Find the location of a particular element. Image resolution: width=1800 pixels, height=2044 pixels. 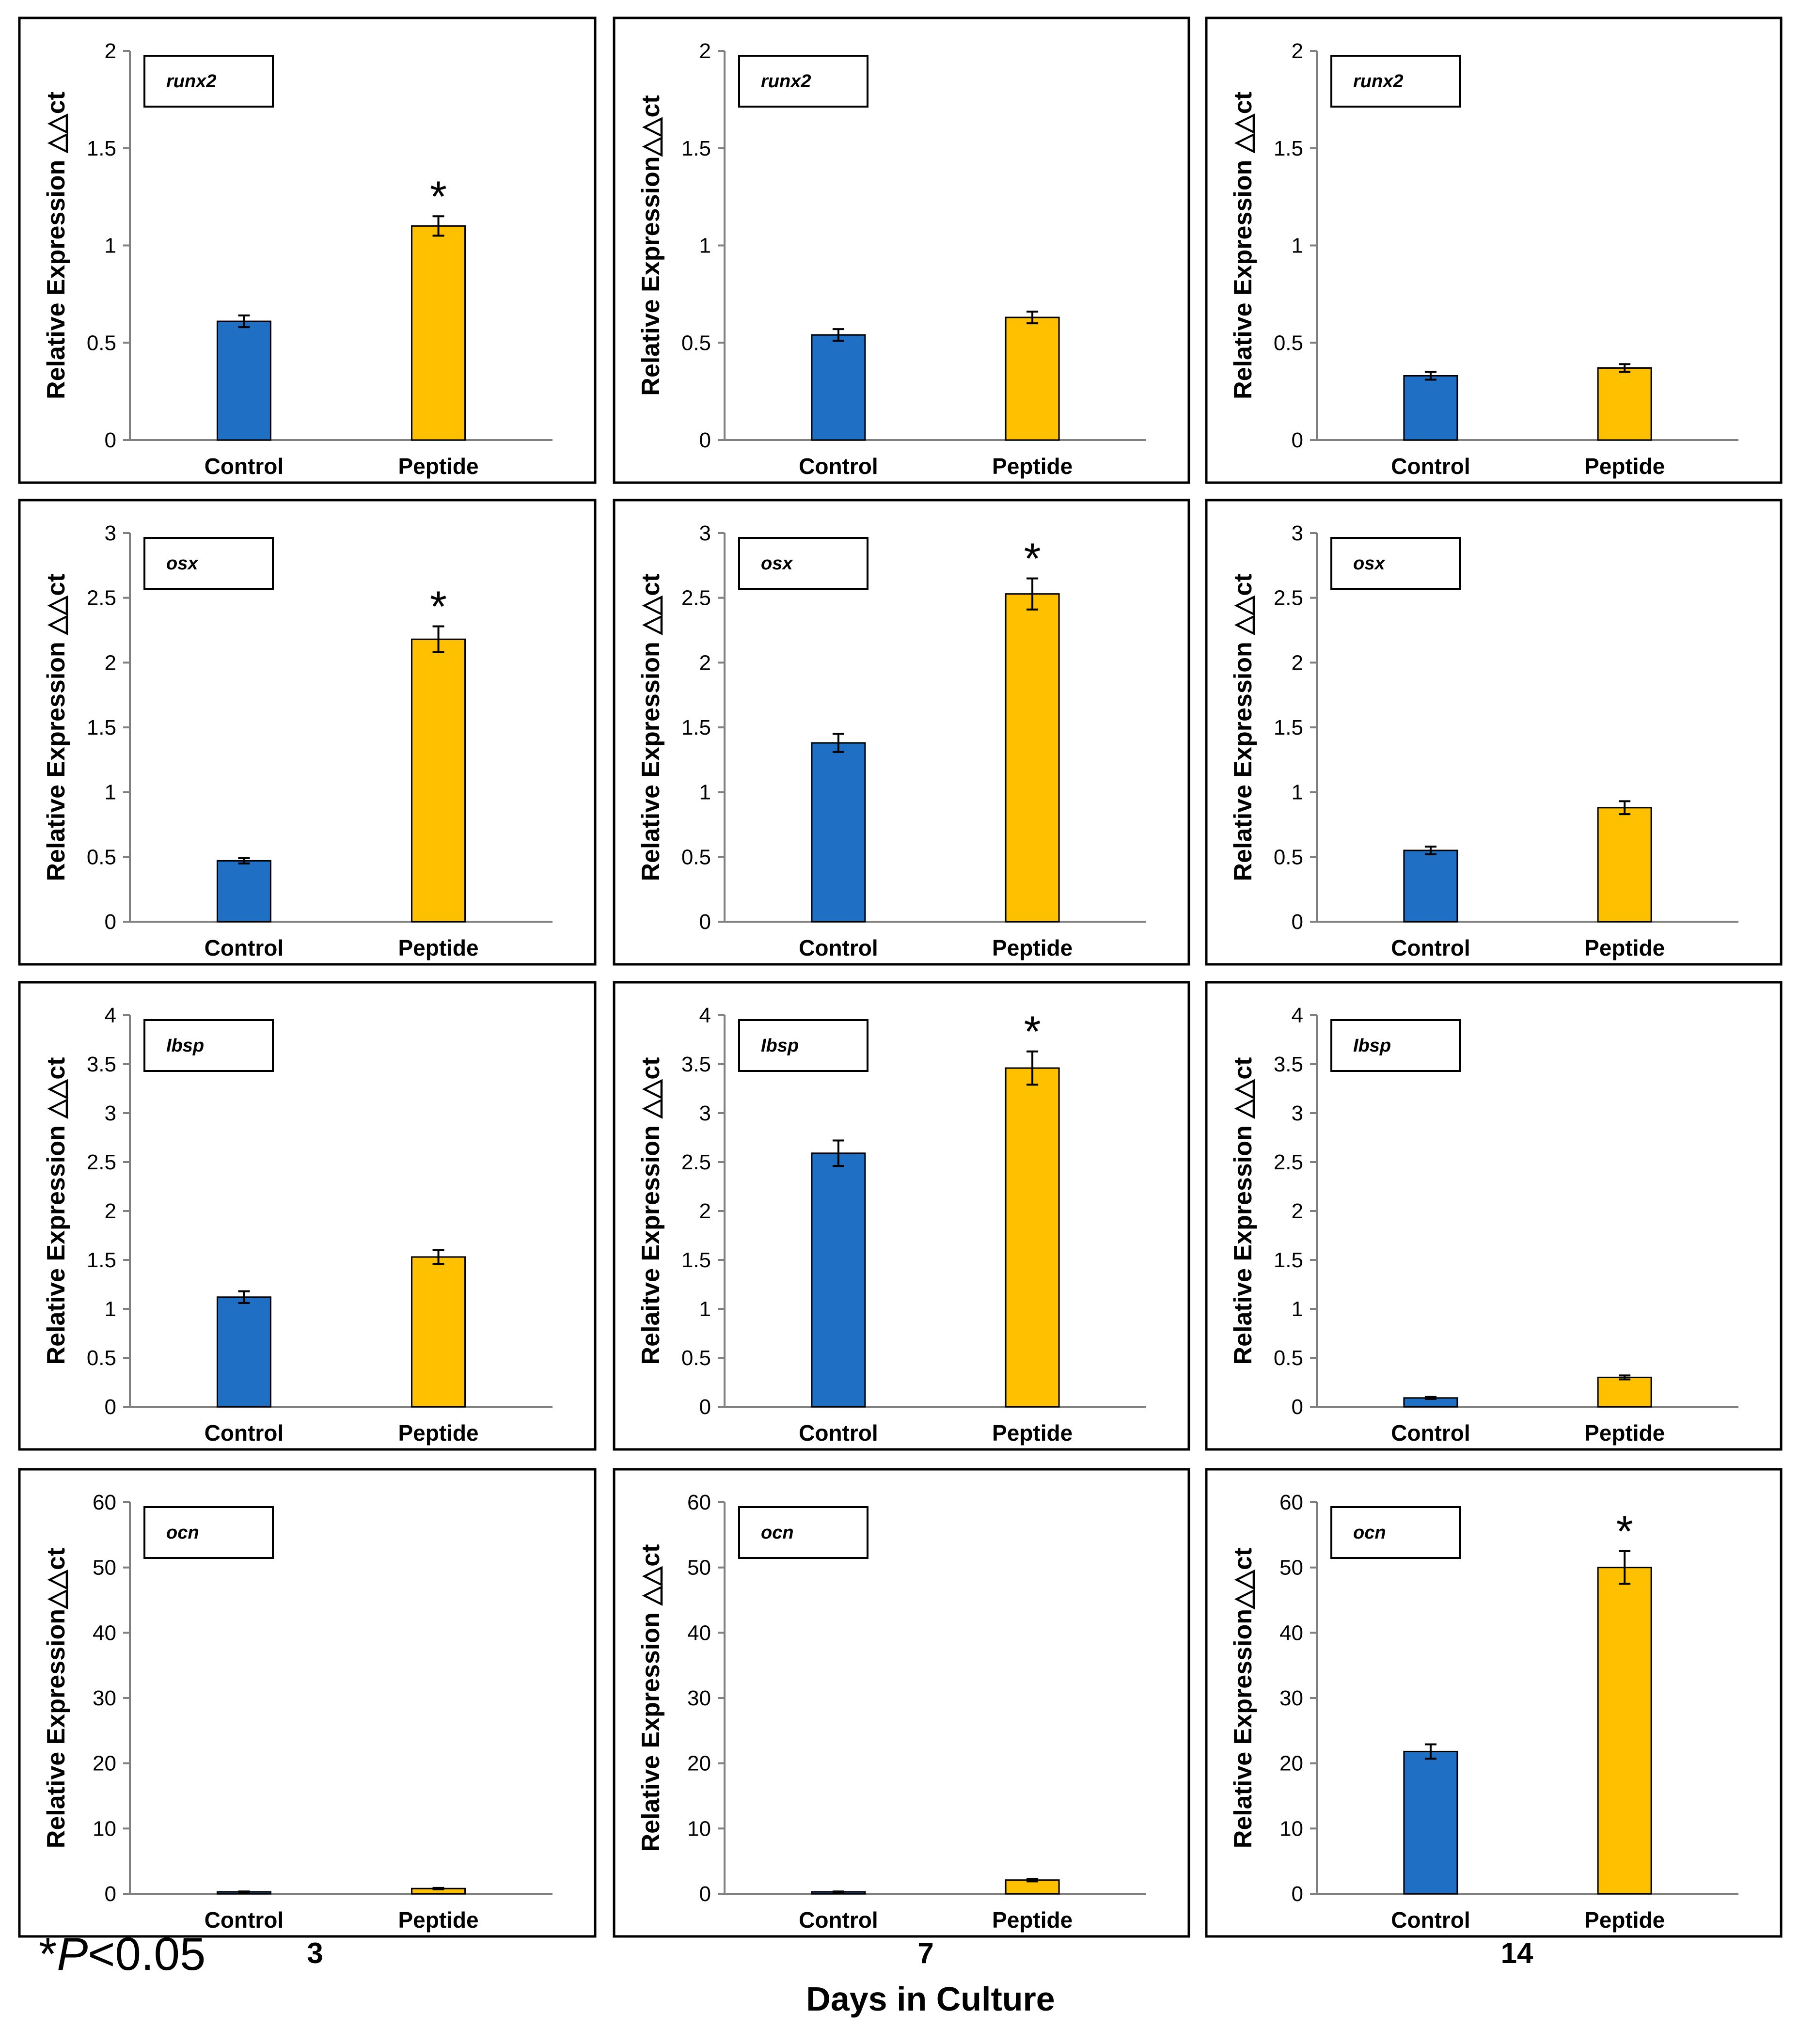

y-tick-label: 10 is located at coordinates (1291, 1828).